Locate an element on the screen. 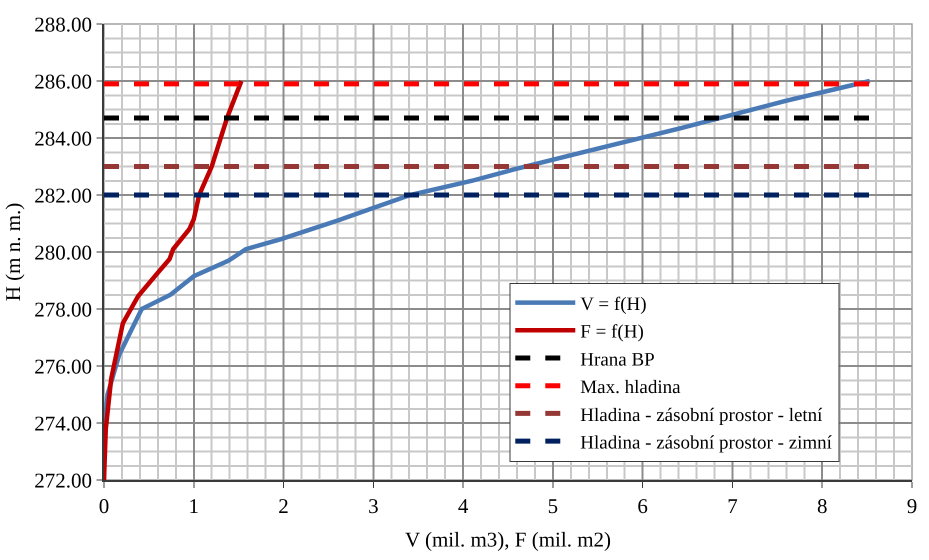 This screenshot has width=929, height=560. x-tick-label: 4 is located at coordinates (463, 506).